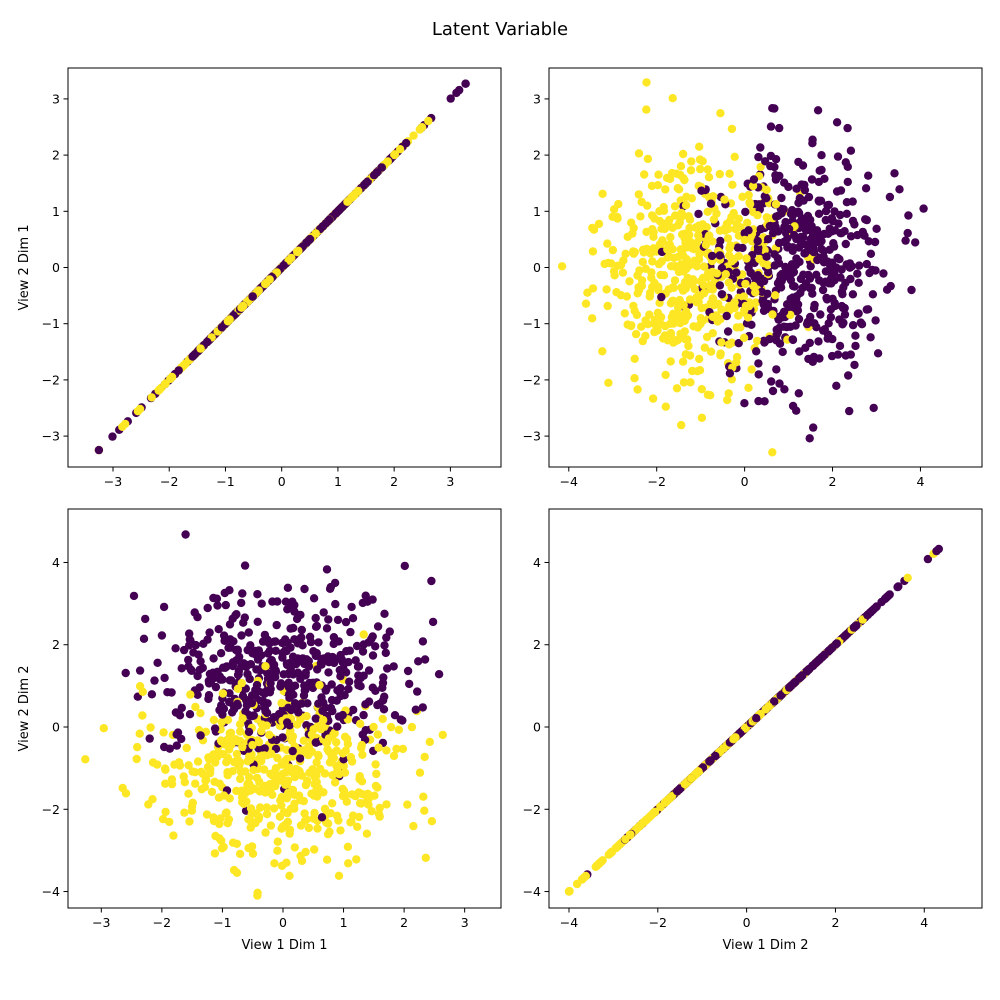  Describe the element at coordinates (765, 945) in the screenshot. I see `x-axis-label: View 1 Dim 2` at that location.